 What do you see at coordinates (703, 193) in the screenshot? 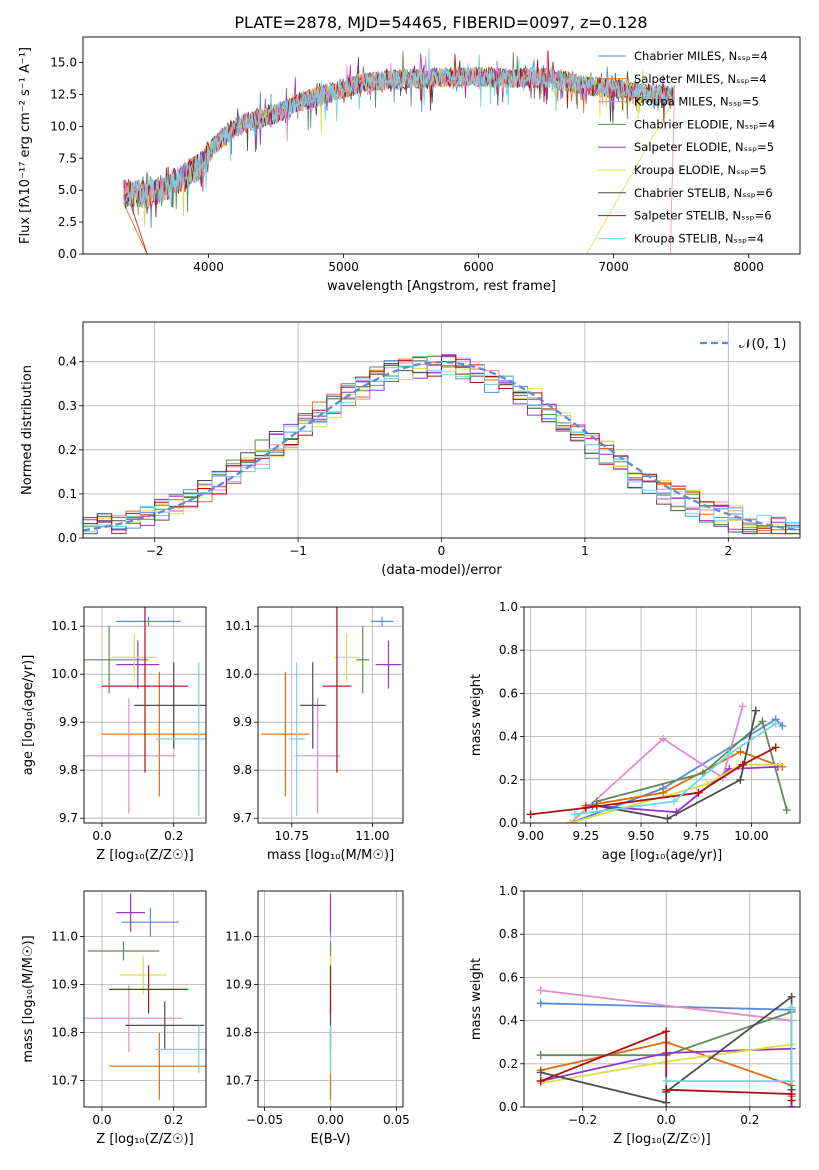
I see `legend-label: Chabrier STELIB, Nₛₛₚ=6` at bounding box center [703, 193].